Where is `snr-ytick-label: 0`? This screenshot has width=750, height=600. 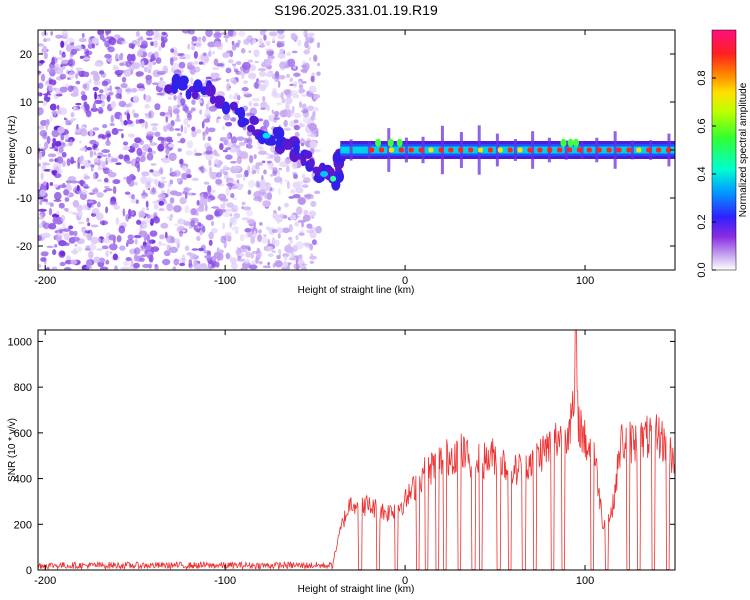 snr-ytick-label: 0 is located at coordinates (29, 571).